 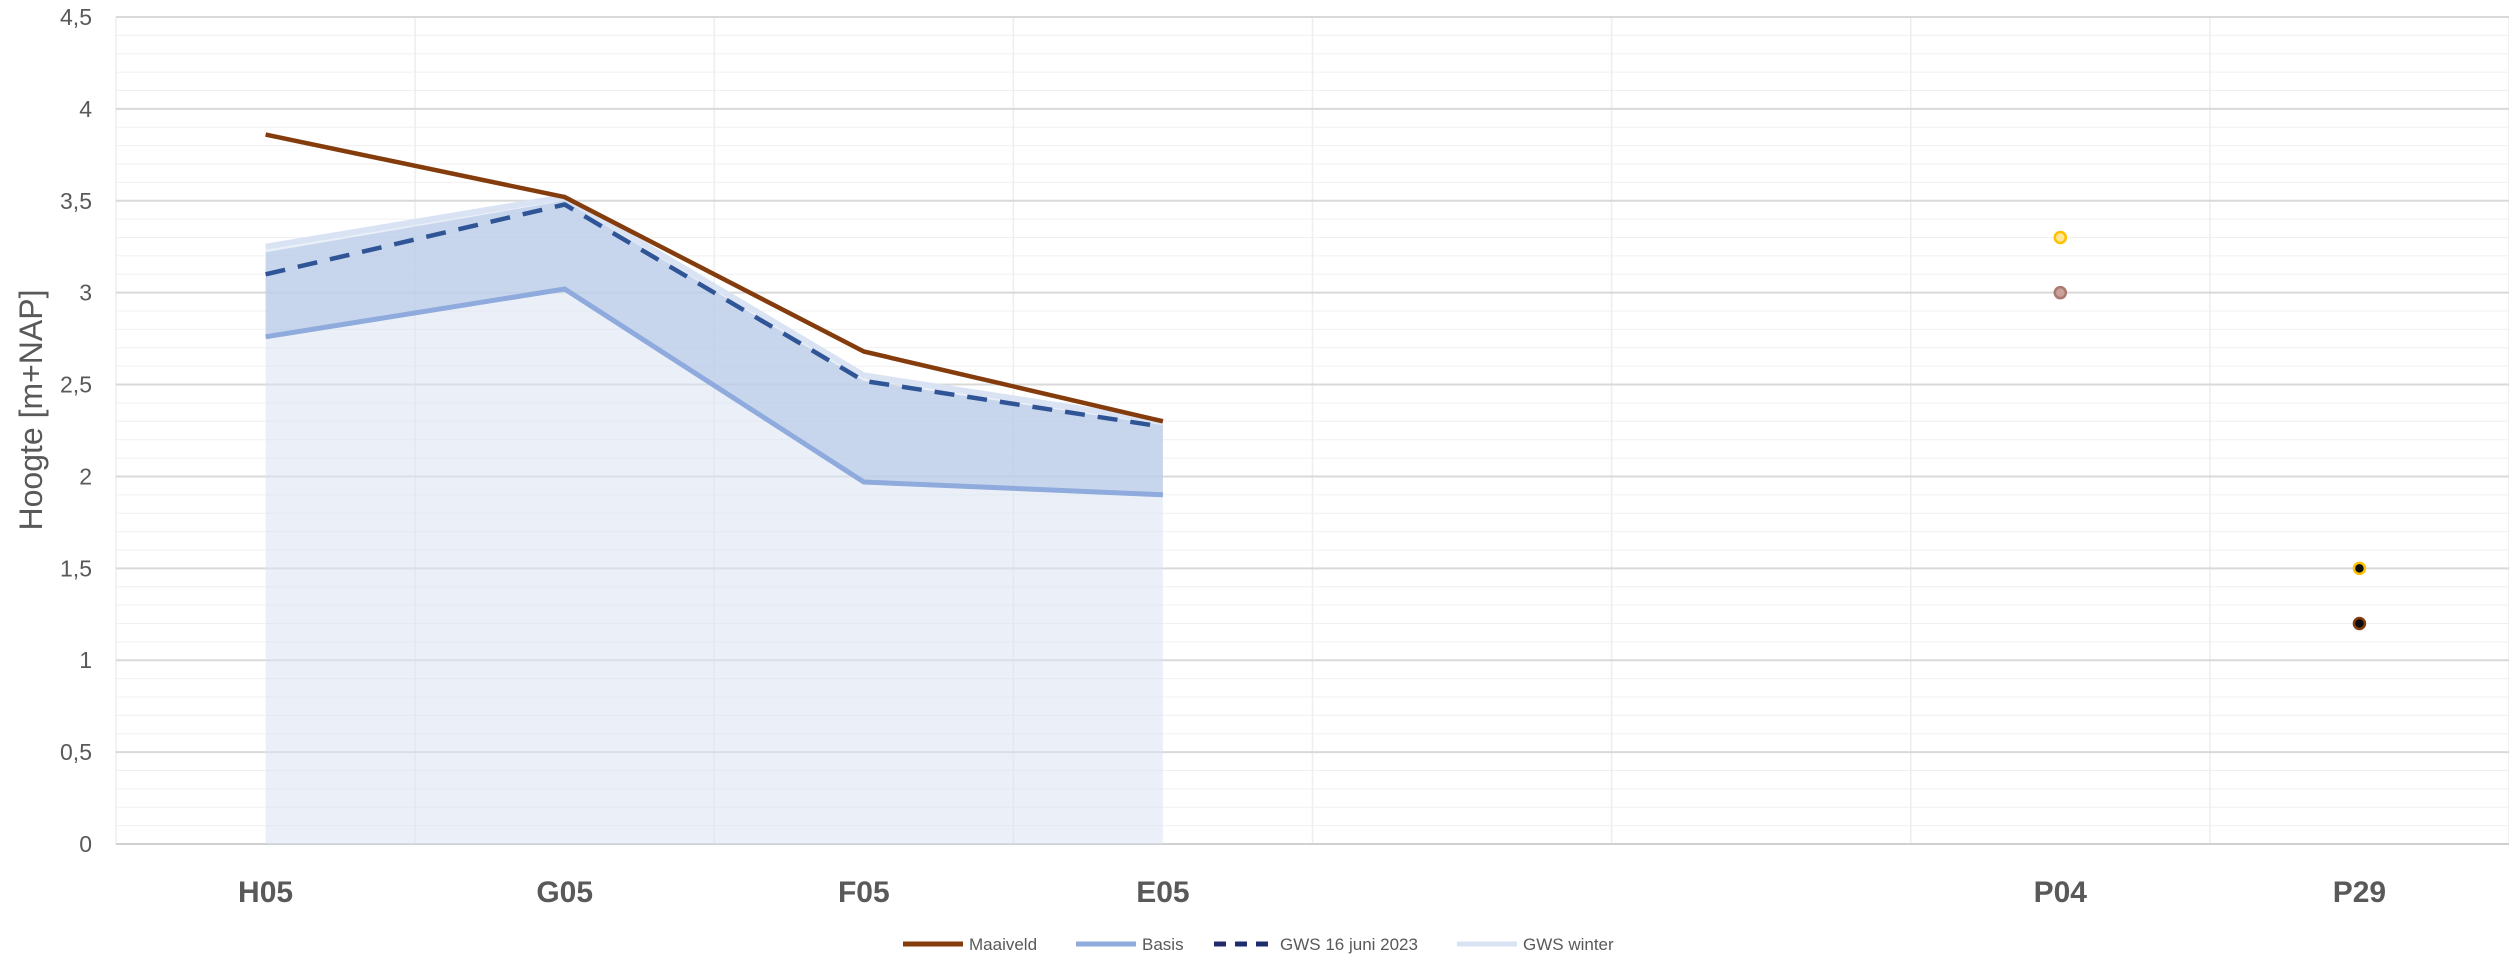 I want to click on legend-label: Basis, so click(x=1163, y=944).